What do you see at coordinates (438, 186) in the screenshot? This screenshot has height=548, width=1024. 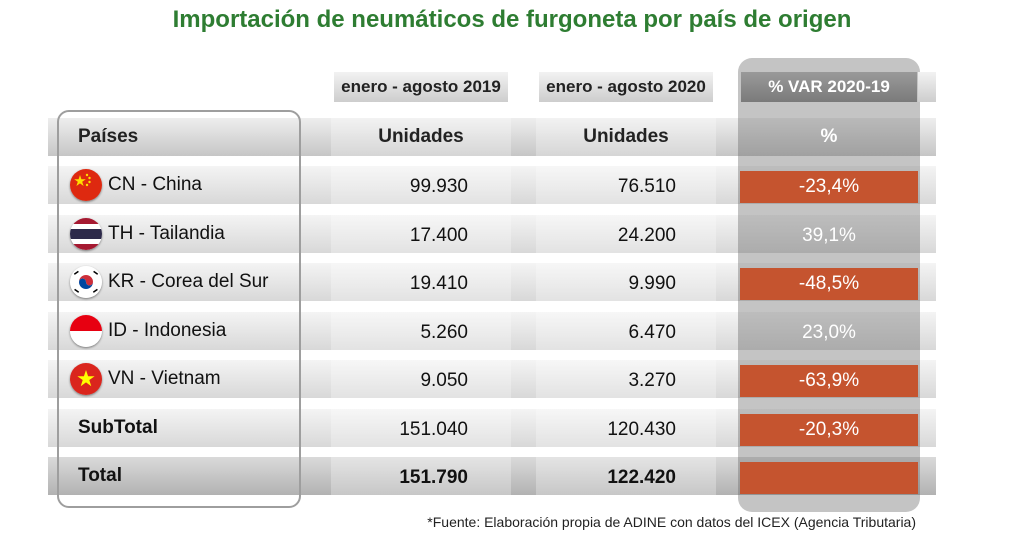 I see `units-2019-value: 99.930` at bounding box center [438, 186].